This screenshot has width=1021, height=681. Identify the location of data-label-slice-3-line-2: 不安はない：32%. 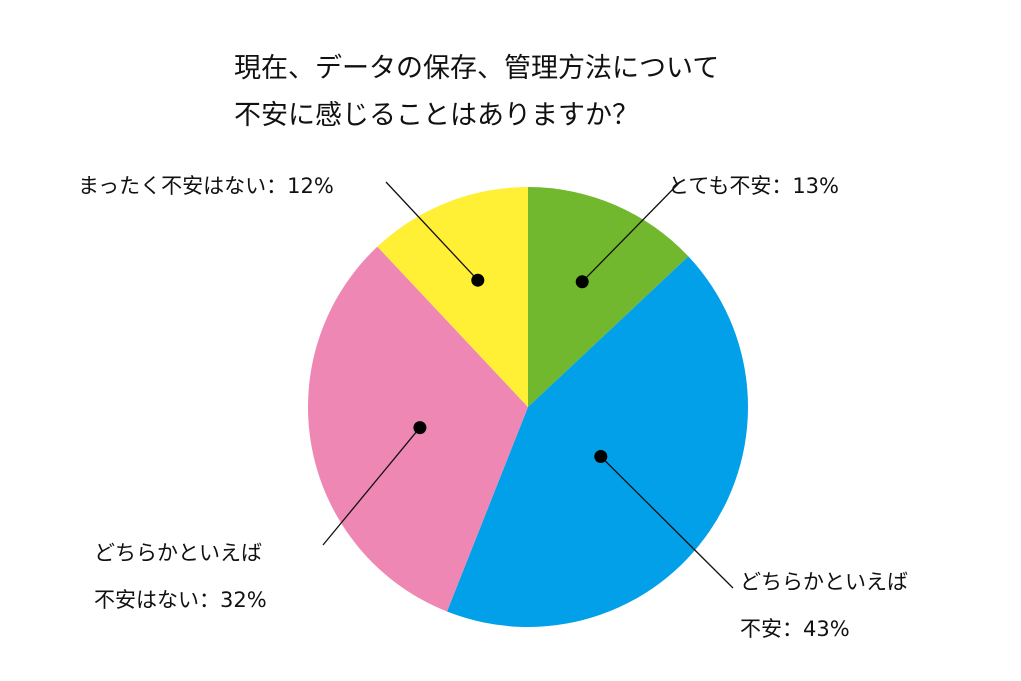
(180, 600).